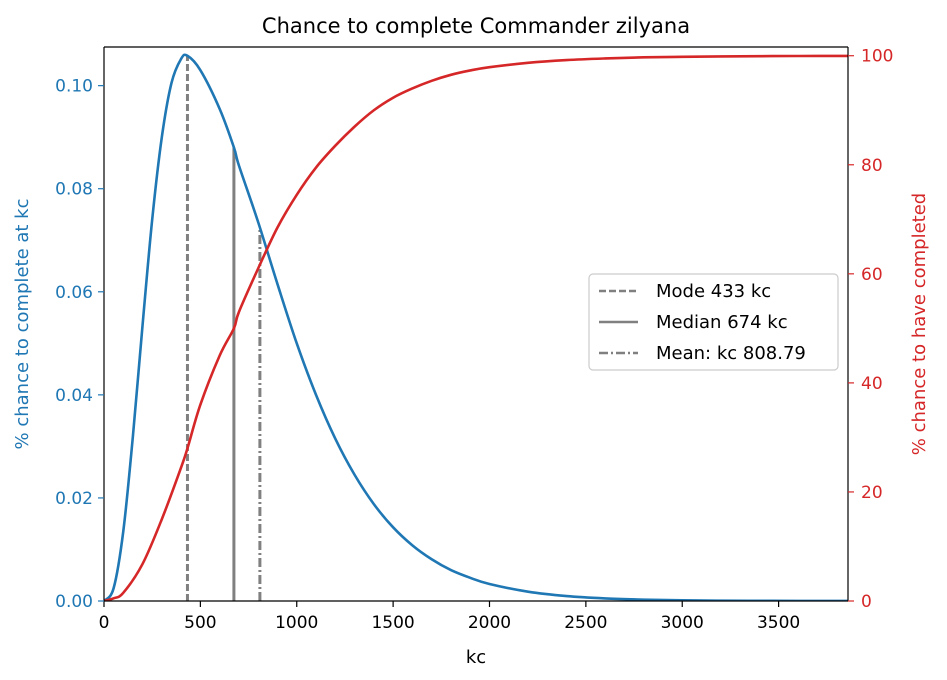 Image resolution: width=947 pixels, height=680 pixels. What do you see at coordinates (74, 499) in the screenshot?
I see `left-y-tick-label: 0.02` at bounding box center [74, 499].